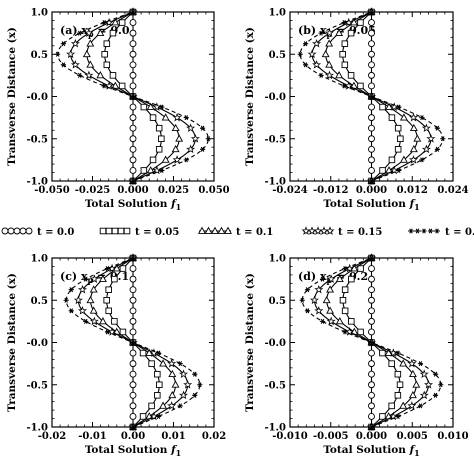 This screenshot has width=474, height=457. What do you see at coordinates (331, 190) in the screenshot?
I see `x-tick-label: -0.012` at bounding box center [331, 190].